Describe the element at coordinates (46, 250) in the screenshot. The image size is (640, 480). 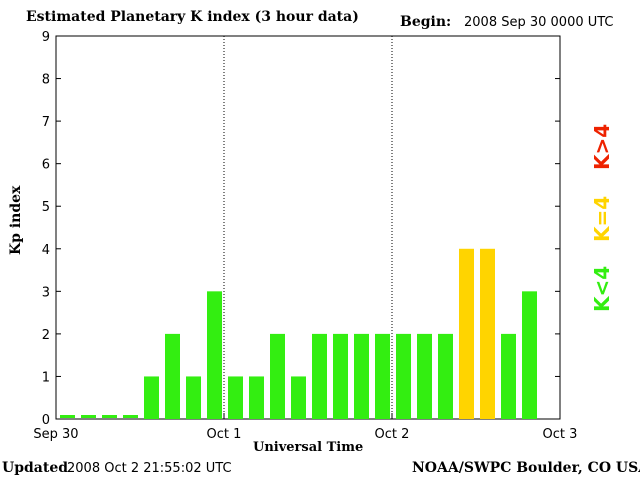
I see `y-tick-label: 4` at that location.